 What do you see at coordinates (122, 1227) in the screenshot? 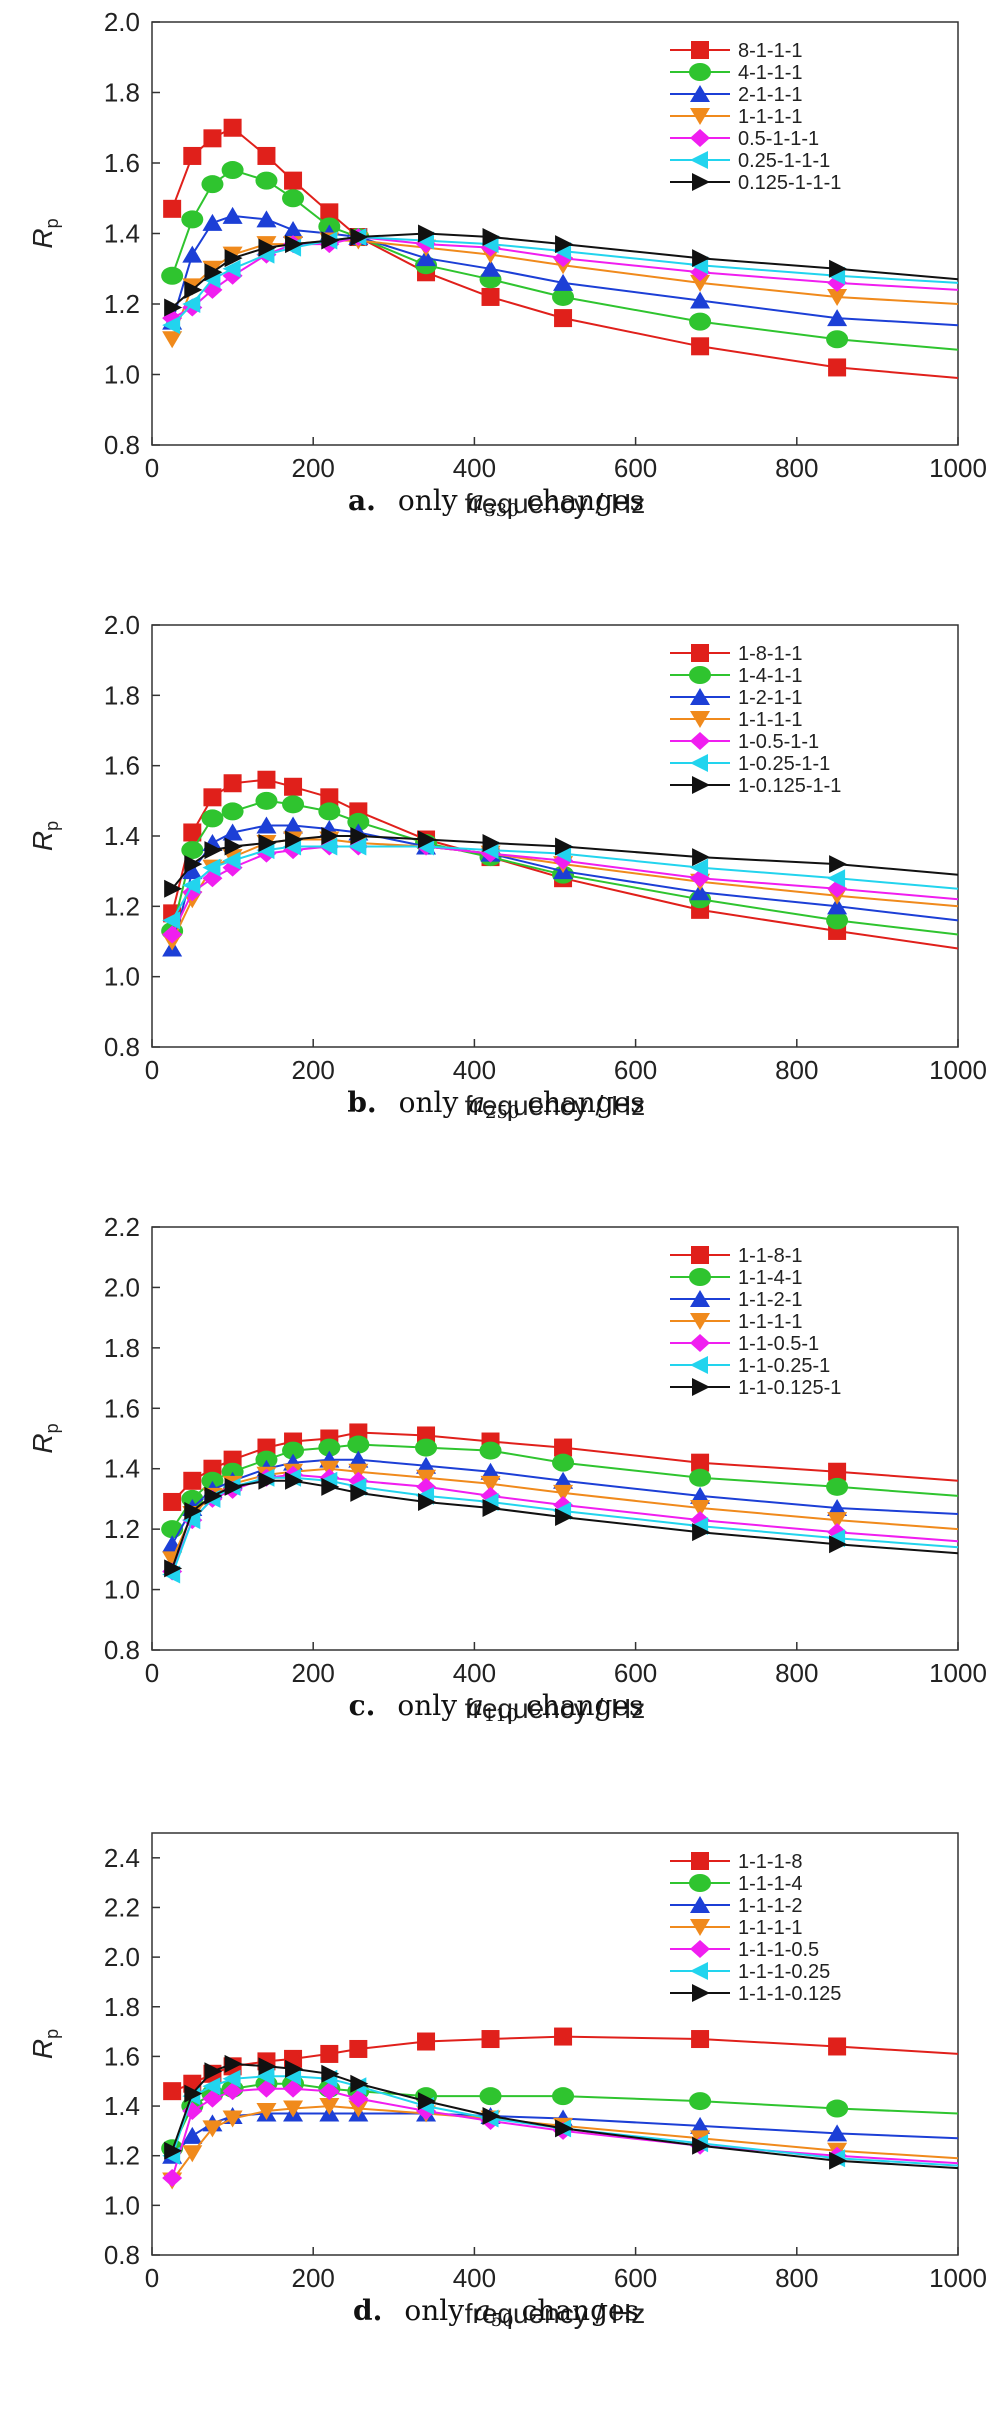
I see `y-tick-label: 2.2` at bounding box center [122, 1227].